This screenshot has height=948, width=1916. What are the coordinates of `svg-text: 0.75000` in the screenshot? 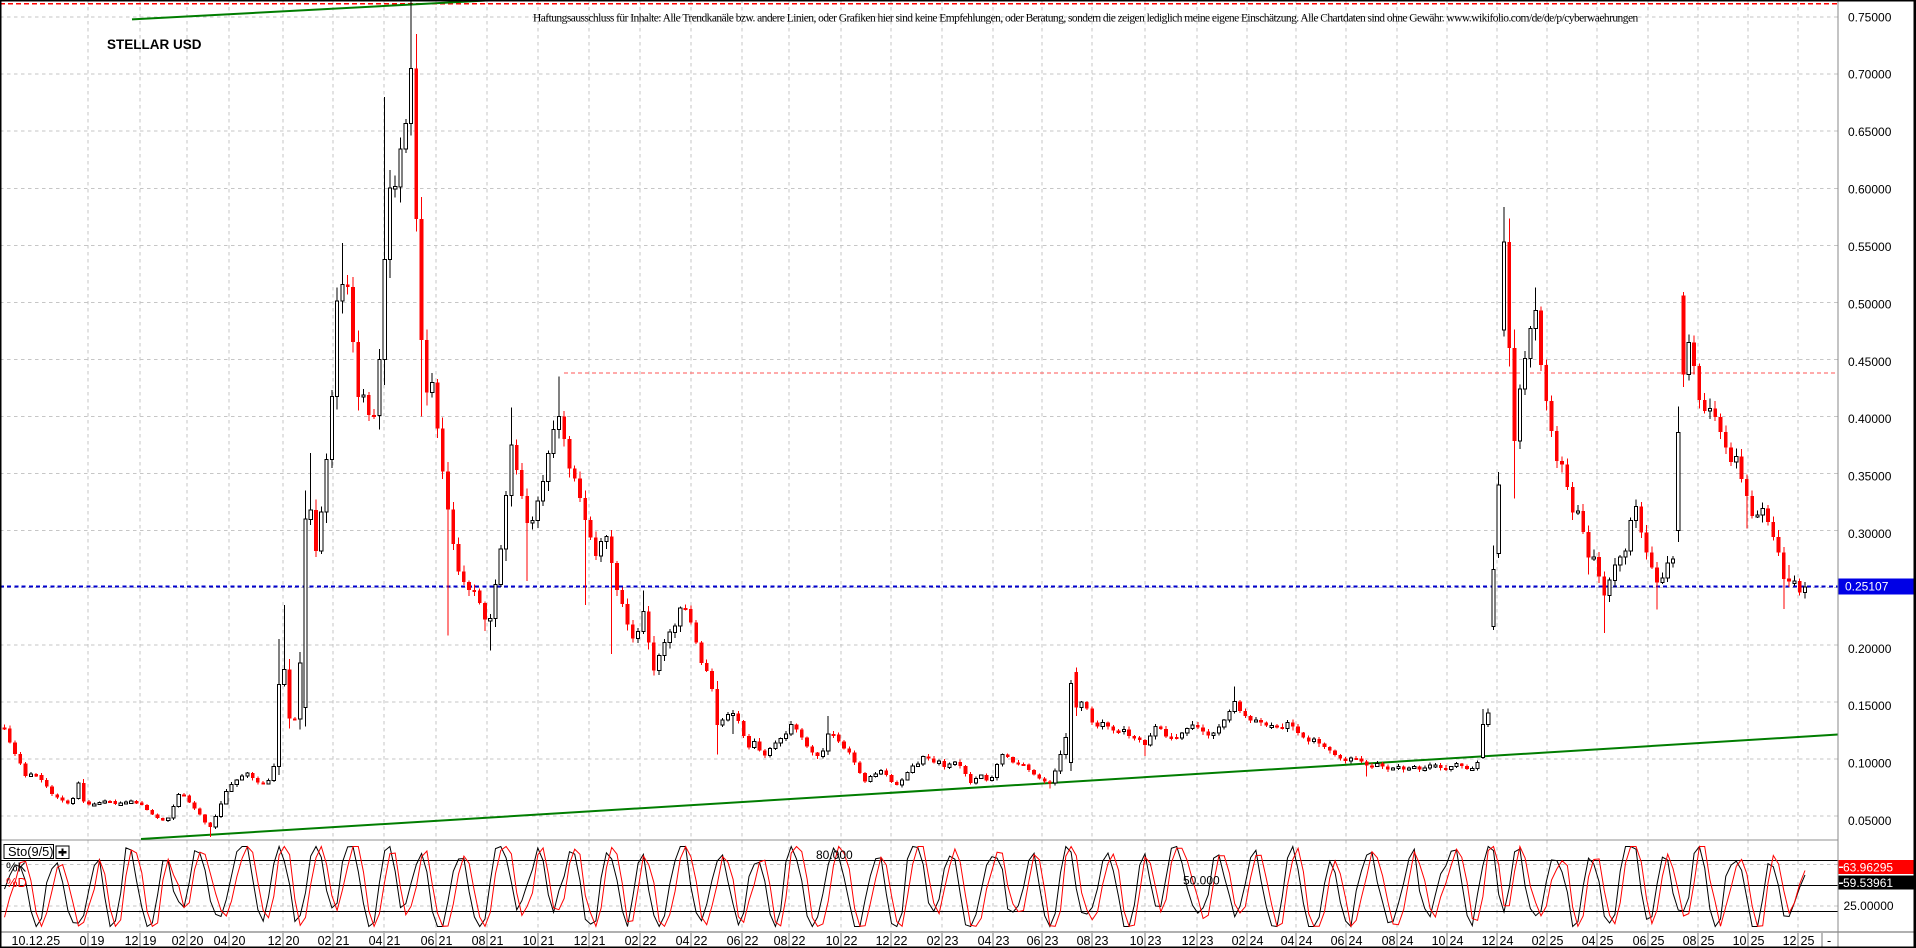 It's located at (1870, 17).